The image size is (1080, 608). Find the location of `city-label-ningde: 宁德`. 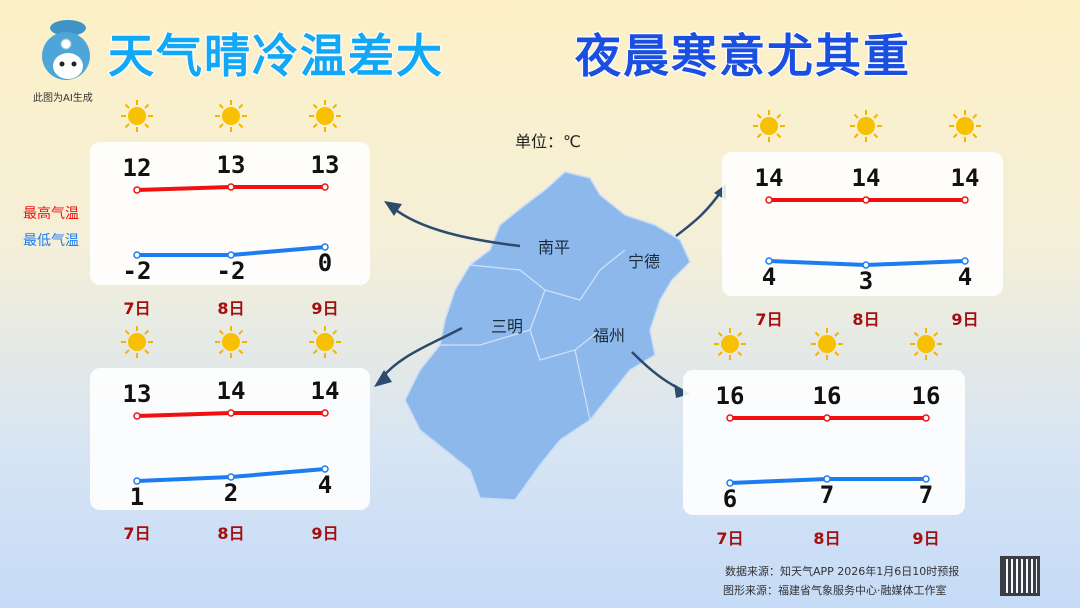

city-label-ningde: 宁德 is located at coordinates (644, 261).